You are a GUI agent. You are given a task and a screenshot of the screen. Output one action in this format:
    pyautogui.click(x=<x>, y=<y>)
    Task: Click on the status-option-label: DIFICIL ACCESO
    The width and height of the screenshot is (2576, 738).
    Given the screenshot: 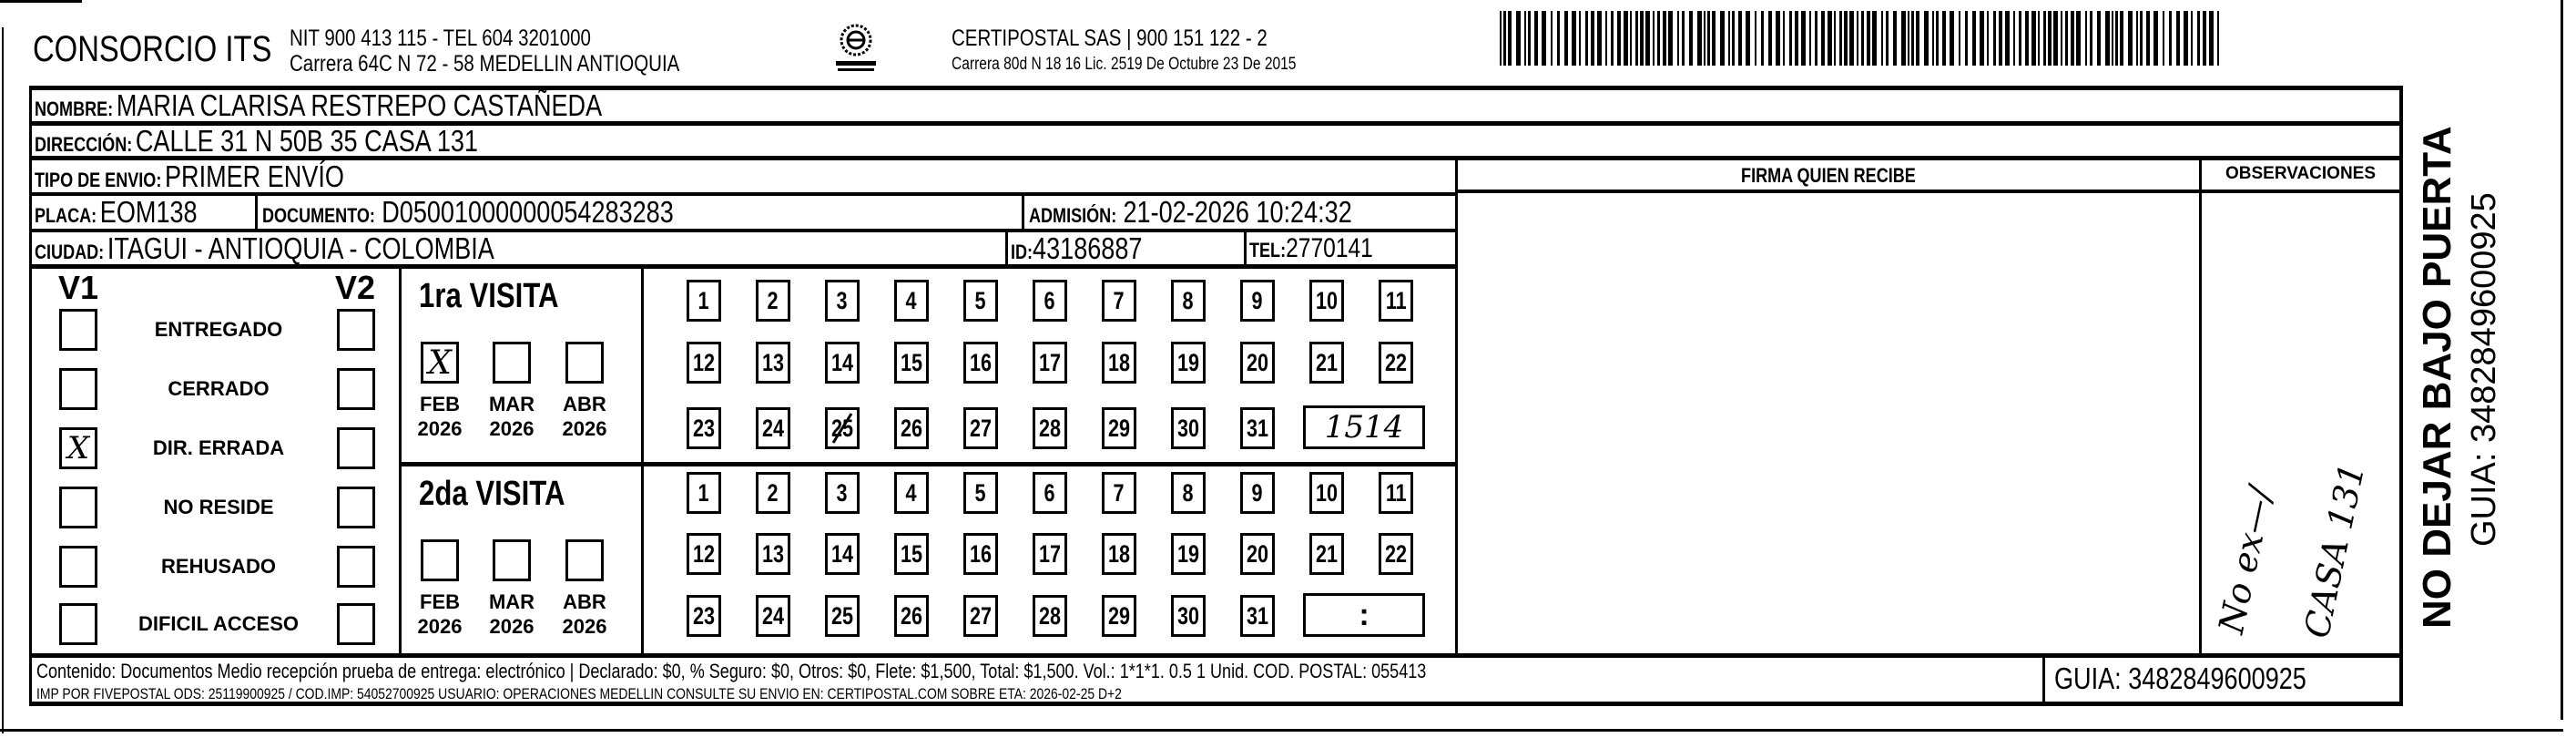 What is the action you would take?
    pyautogui.click(x=218, y=623)
    